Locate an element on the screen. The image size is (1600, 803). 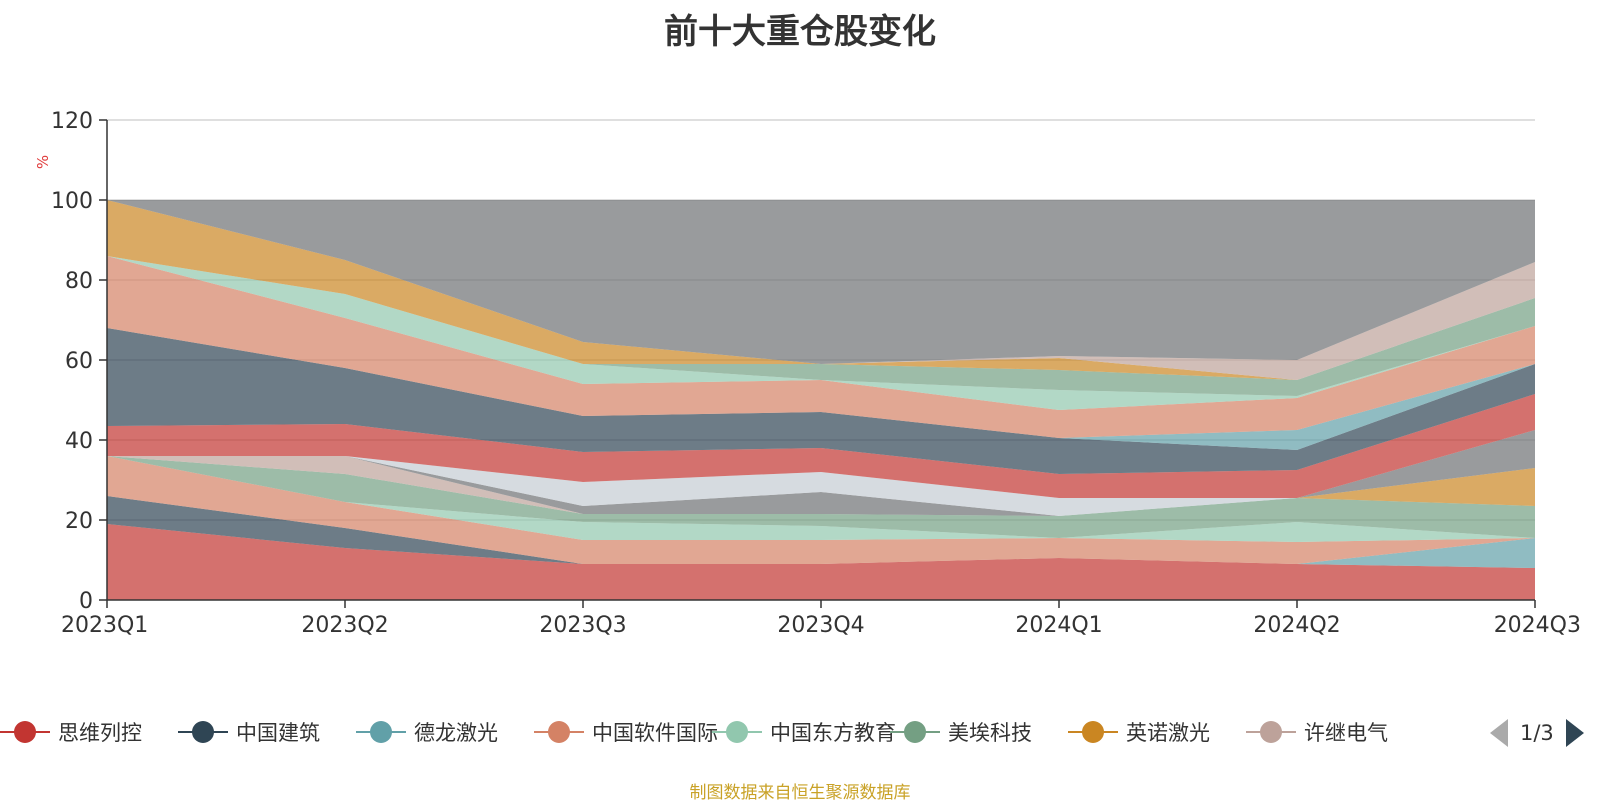
y-tick-label: 20 is located at coordinates (79, 521).